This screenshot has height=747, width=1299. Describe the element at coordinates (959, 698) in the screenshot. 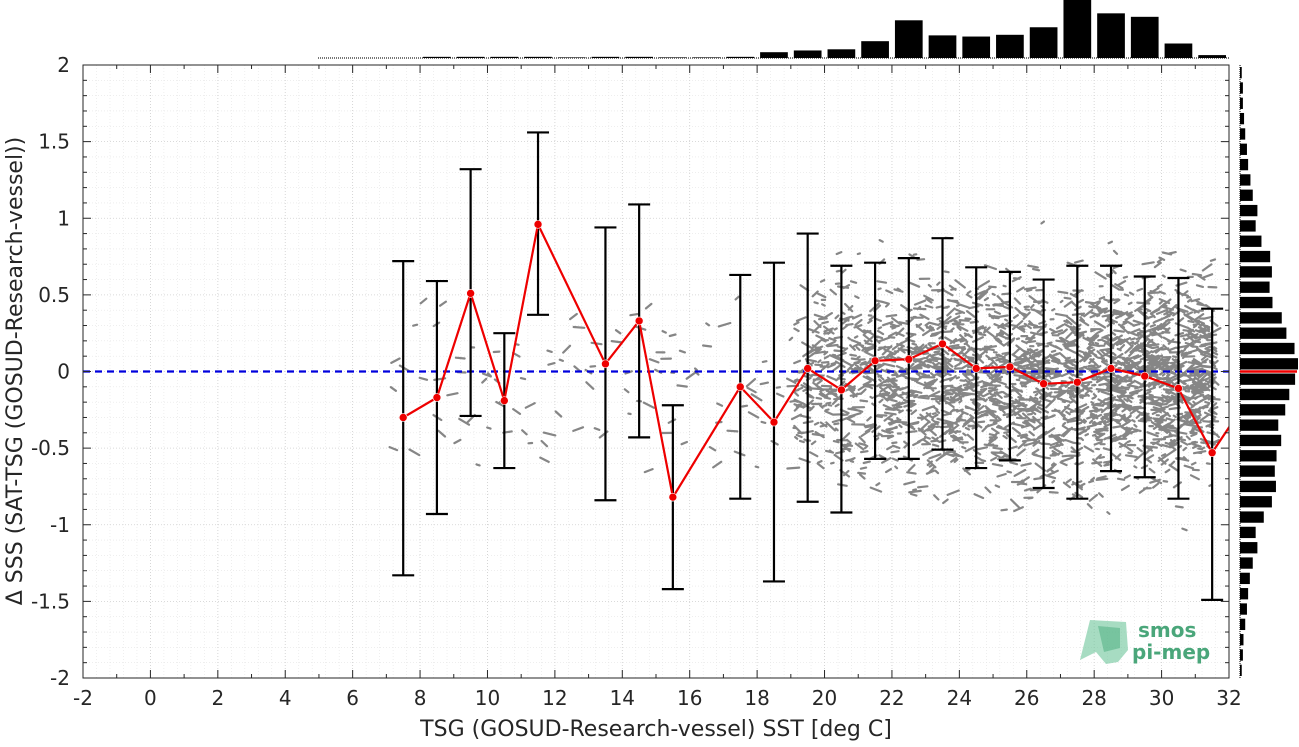

I see `x-tick-label: 24` at that location.